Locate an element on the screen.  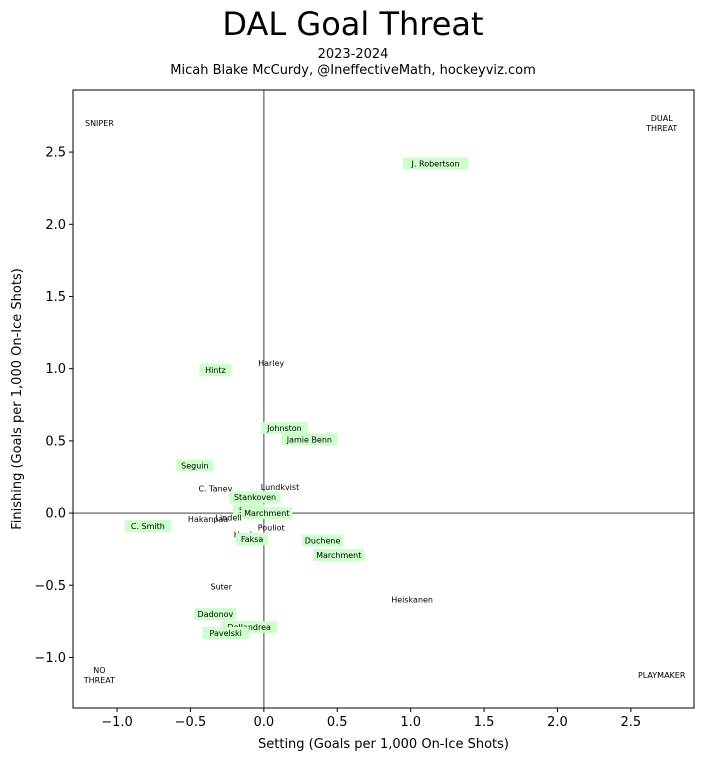
player-label: Pavelski is located at coordinates (226, 633).